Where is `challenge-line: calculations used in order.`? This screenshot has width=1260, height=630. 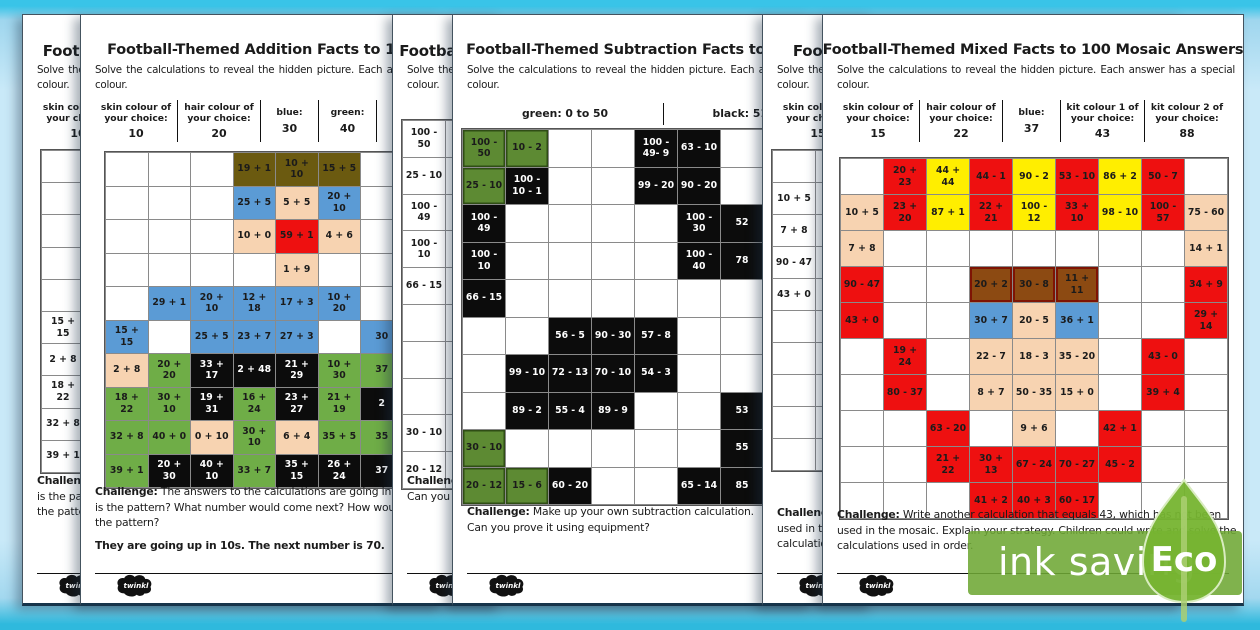
challenge-line: calculations used in order. is located at coordinates (905, 546).